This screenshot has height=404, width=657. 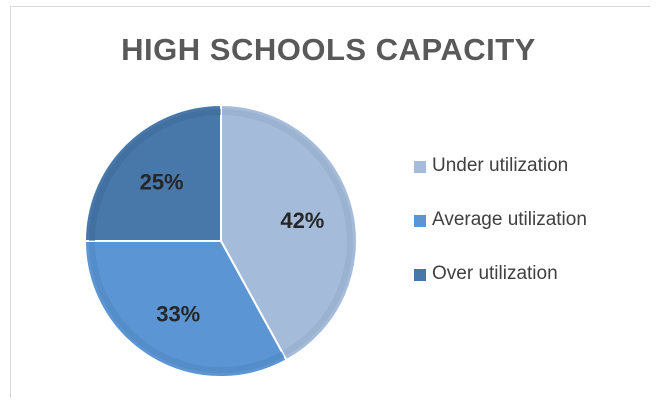 I want to click on data-label-over-utilization: 25%, so click(x=162, y=182).